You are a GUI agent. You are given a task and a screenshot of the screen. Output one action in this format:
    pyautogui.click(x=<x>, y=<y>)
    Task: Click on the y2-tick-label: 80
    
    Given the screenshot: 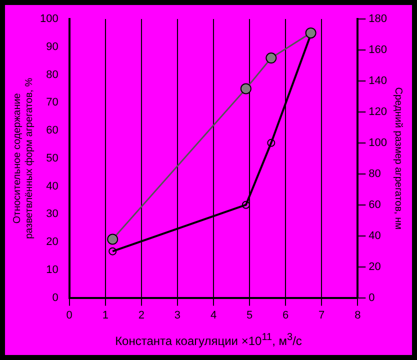 What is the action you would take?
    pyautogui.click(x=374, y=174)
    